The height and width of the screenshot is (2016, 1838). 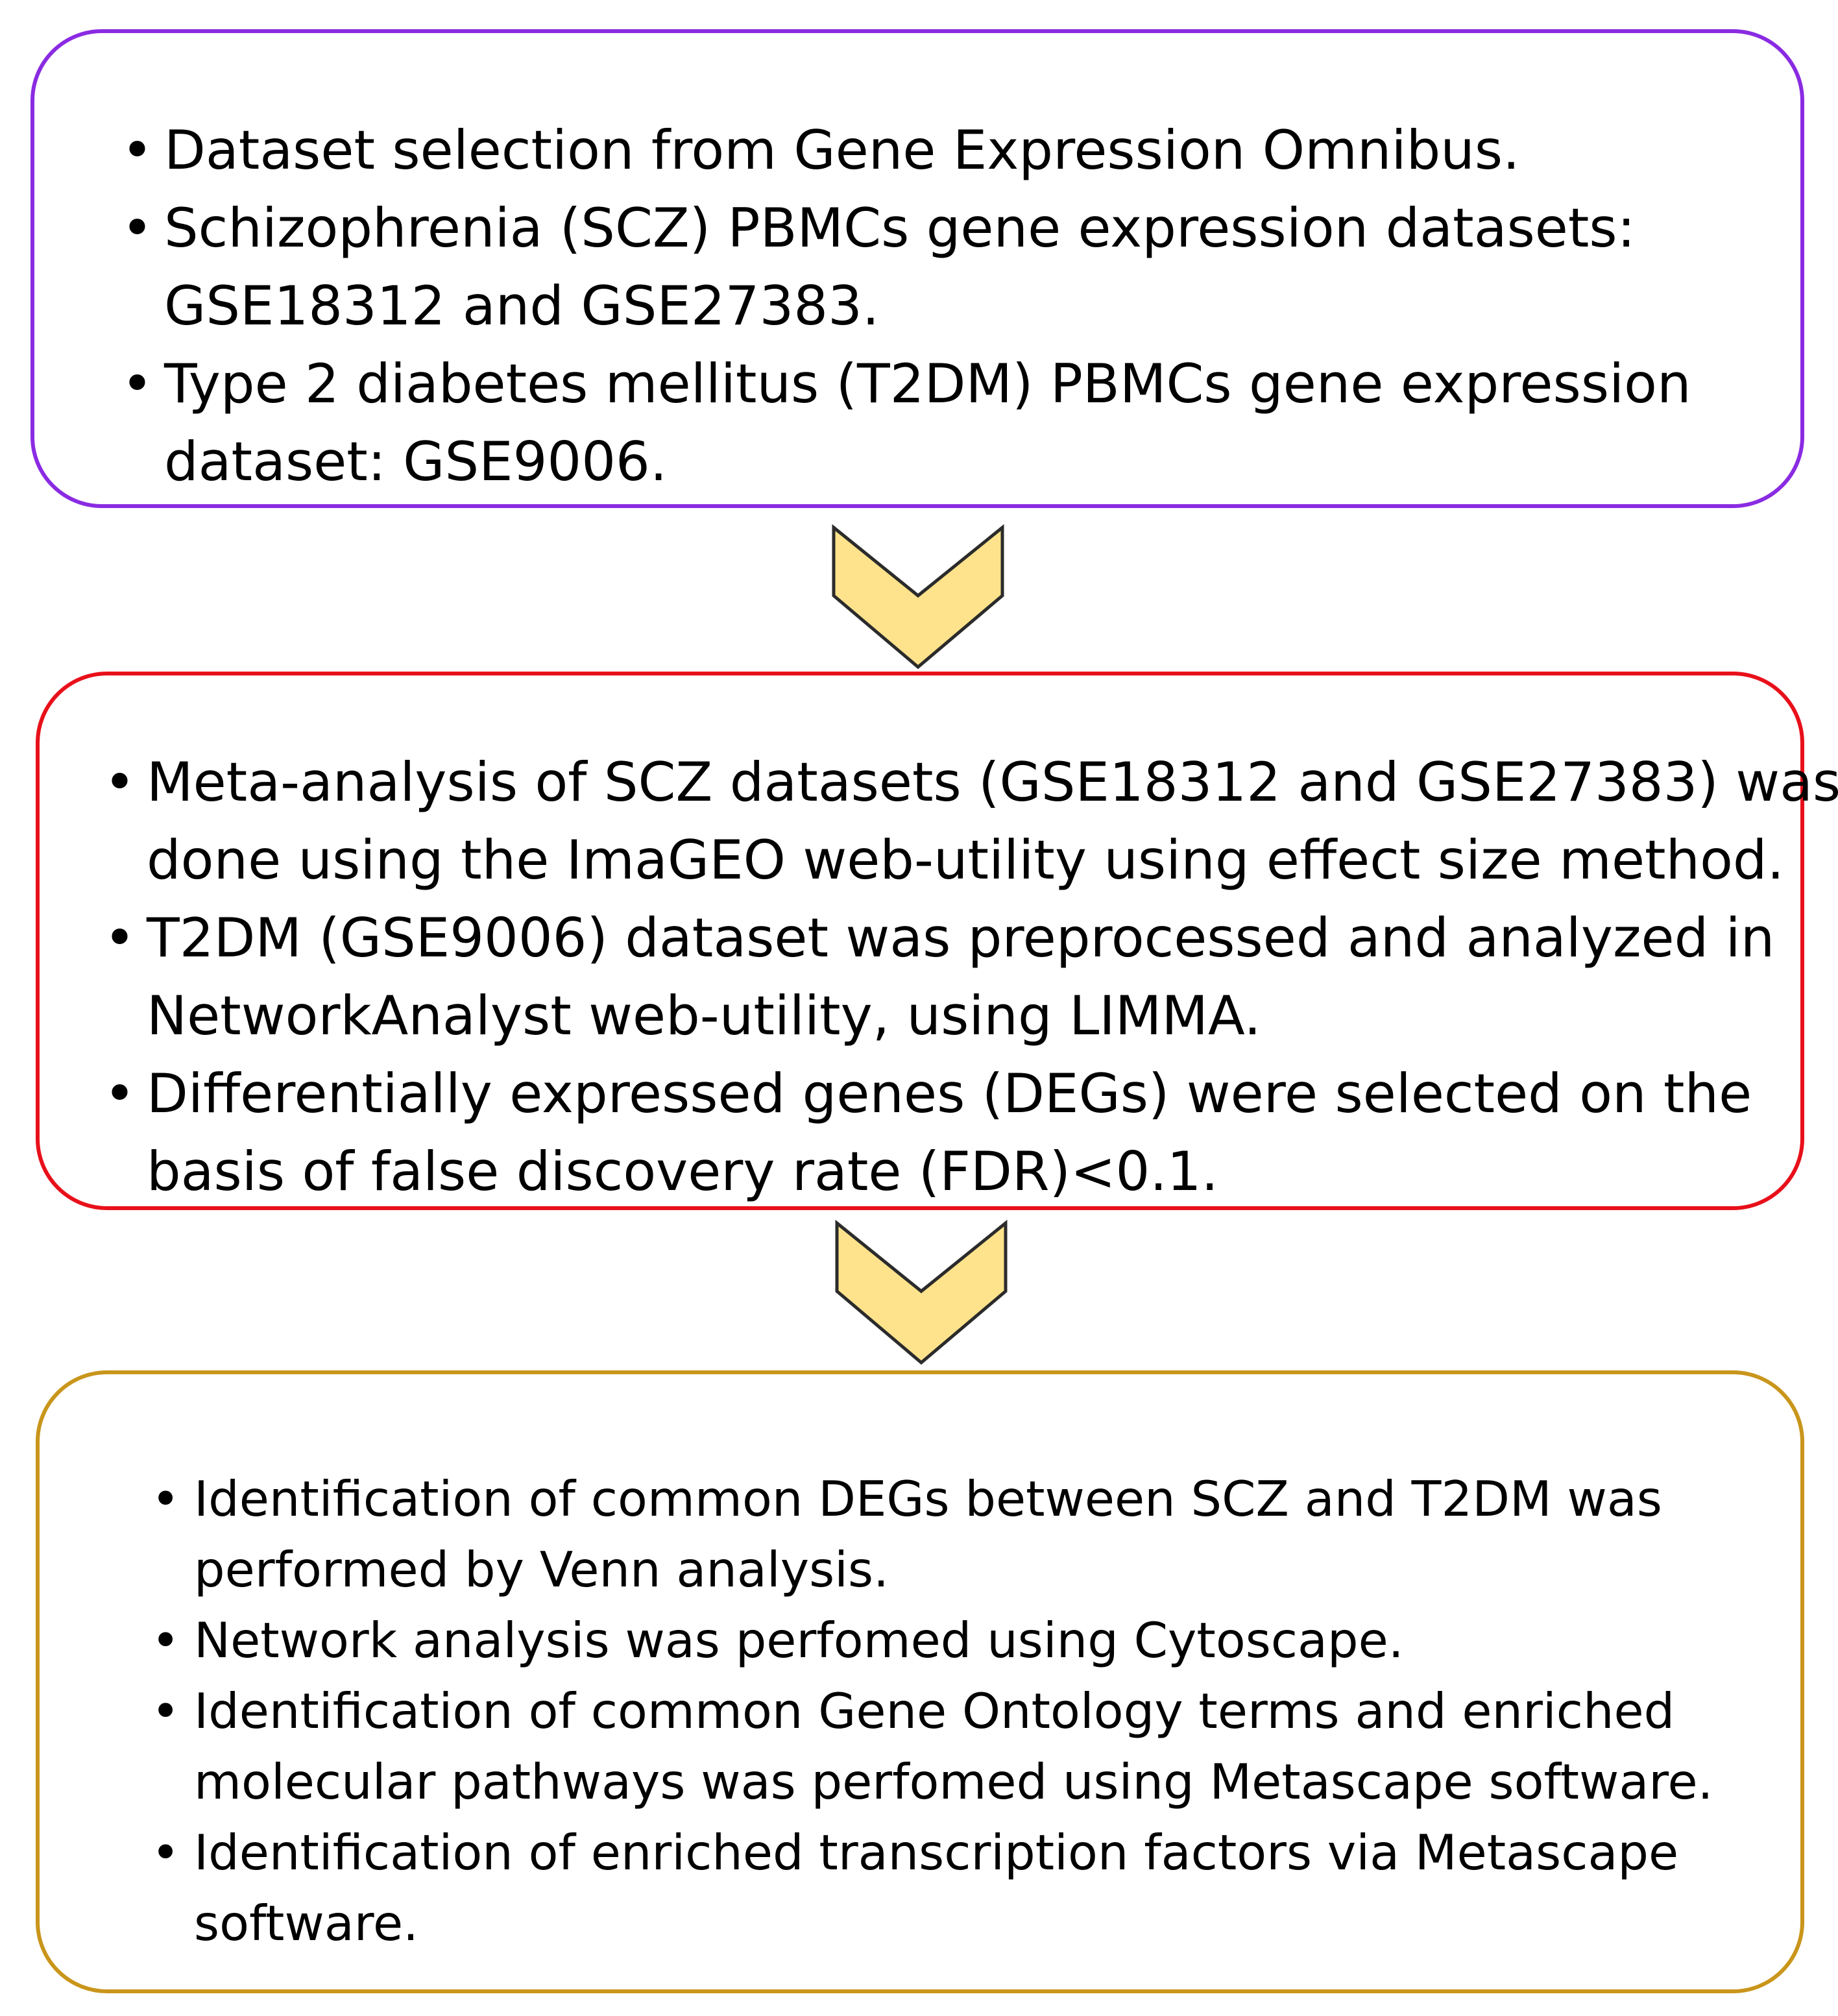 What do you see at coordinates (541, 1569) in the screenshot?
I see `list-item-line: performed by Venn analysis.` at bounding box center [541, 1569].